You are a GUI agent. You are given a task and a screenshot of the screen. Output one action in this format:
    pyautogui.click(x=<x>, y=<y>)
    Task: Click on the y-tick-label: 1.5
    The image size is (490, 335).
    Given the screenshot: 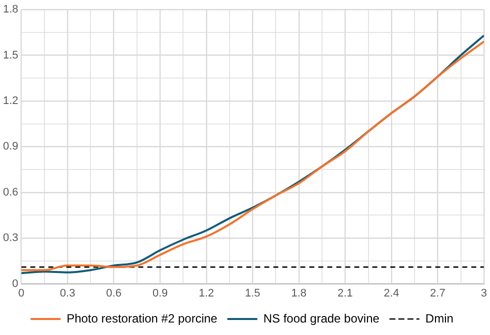 What is the action you would take?
    pyautogui.click(x=10, y=55)
    